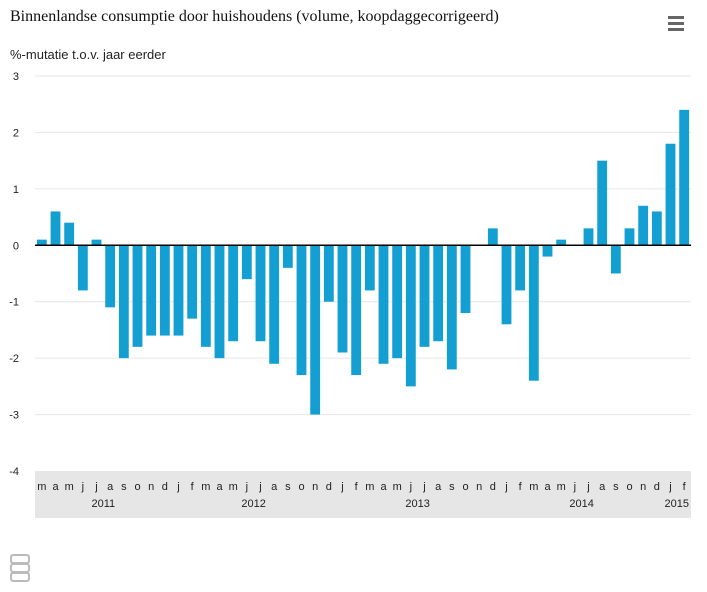  I want to click on year-label: 2011, so click(104, 504).